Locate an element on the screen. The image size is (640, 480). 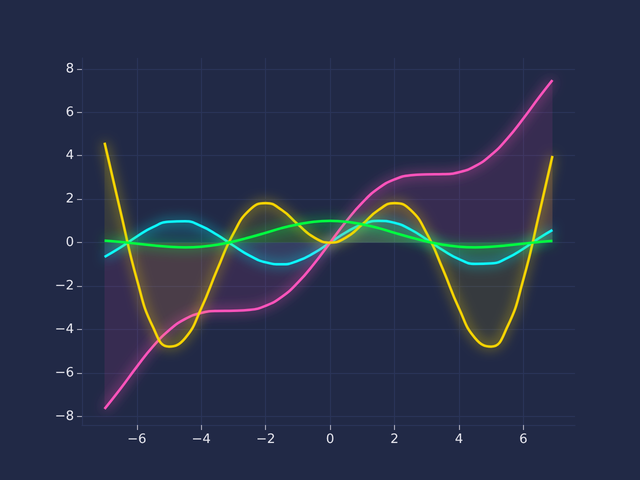
x-tick-label: 4 is located at coordinates (459, 439).